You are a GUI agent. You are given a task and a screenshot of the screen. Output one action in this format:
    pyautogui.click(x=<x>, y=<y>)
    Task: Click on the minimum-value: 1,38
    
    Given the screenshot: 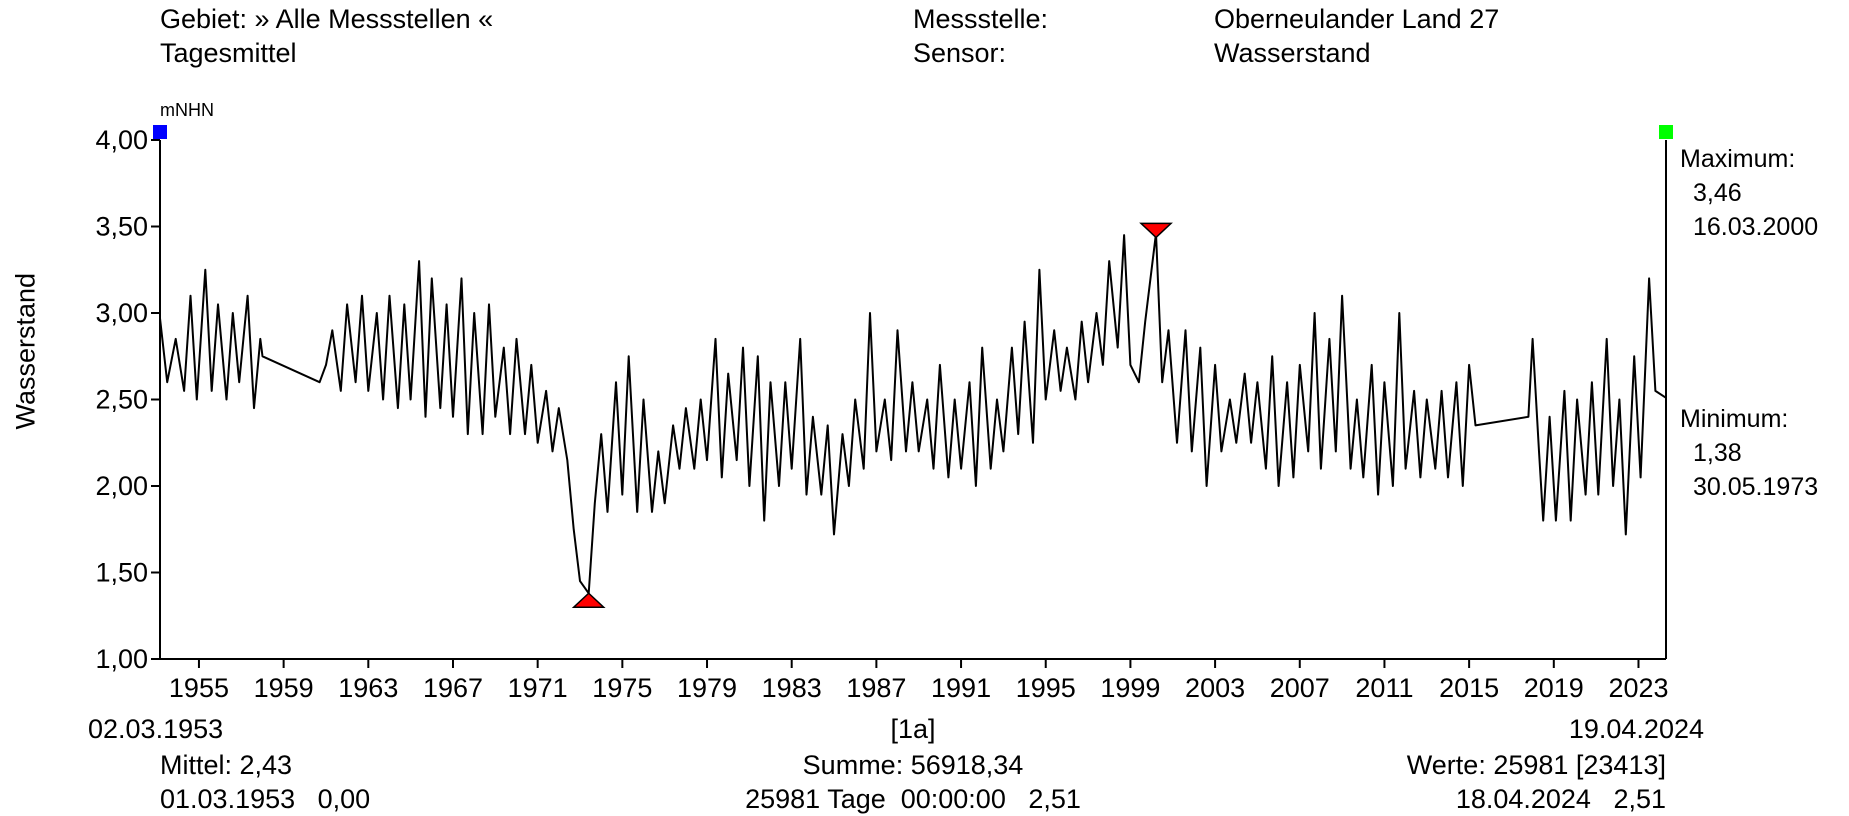 What is the action you would take?
    pyautogui.click(x=1717, y=453)
    